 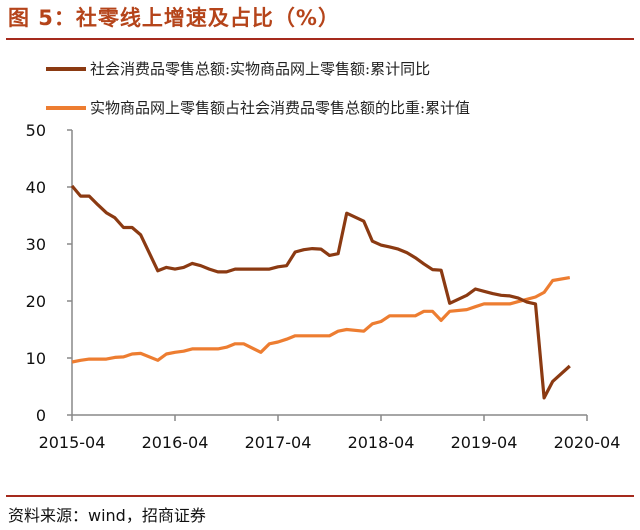 I want to click on x-tick-label: 2017-04, so click(x=278, y=442).